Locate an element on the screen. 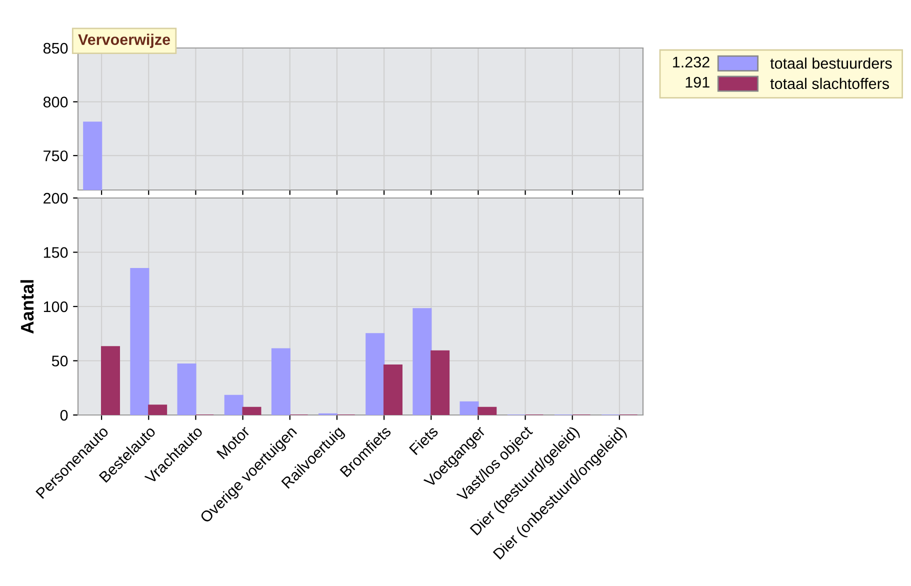 The image size is (911, 586). y-tick-label: 100 is located at coordinates (56, 306).